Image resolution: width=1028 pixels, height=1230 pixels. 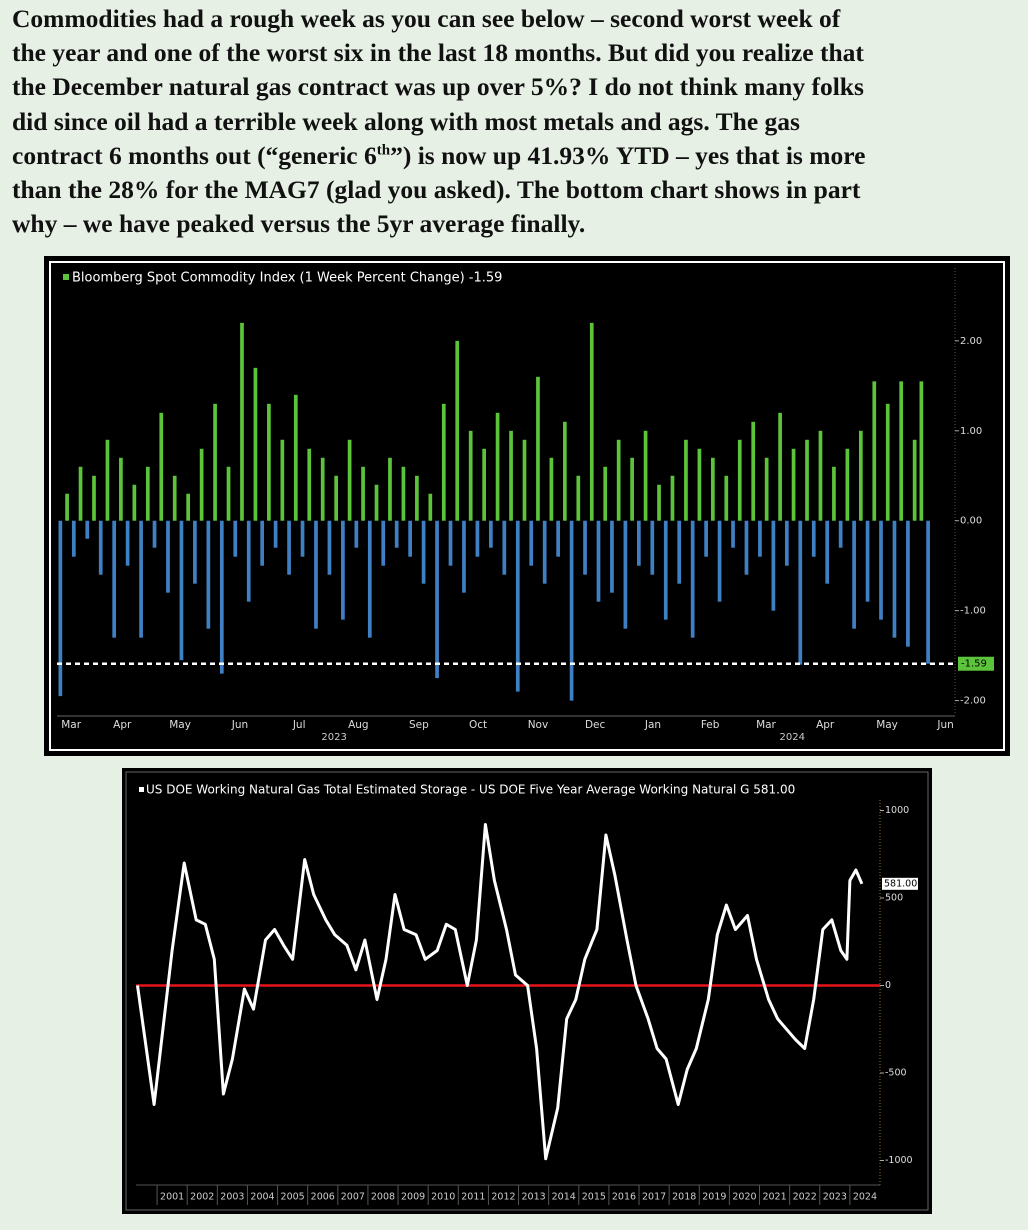 I want to click on x-tick-label: 2006, so click(x=323, y=1197).